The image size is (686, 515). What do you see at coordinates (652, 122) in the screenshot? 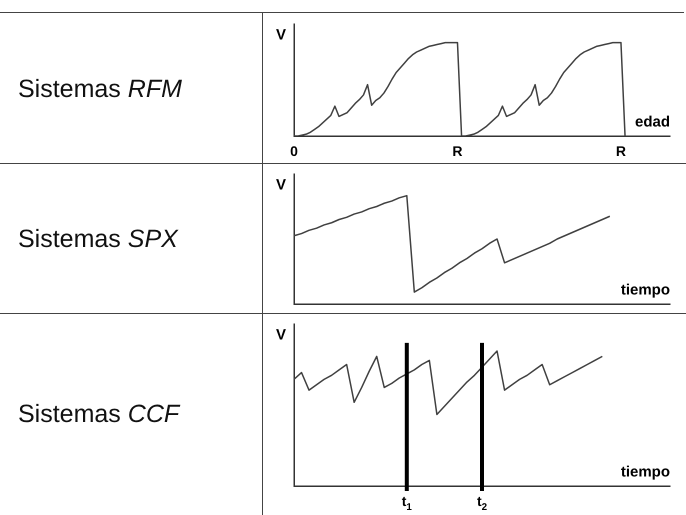
I see `x-axis-title: edad` at bounding box center [652, 122].